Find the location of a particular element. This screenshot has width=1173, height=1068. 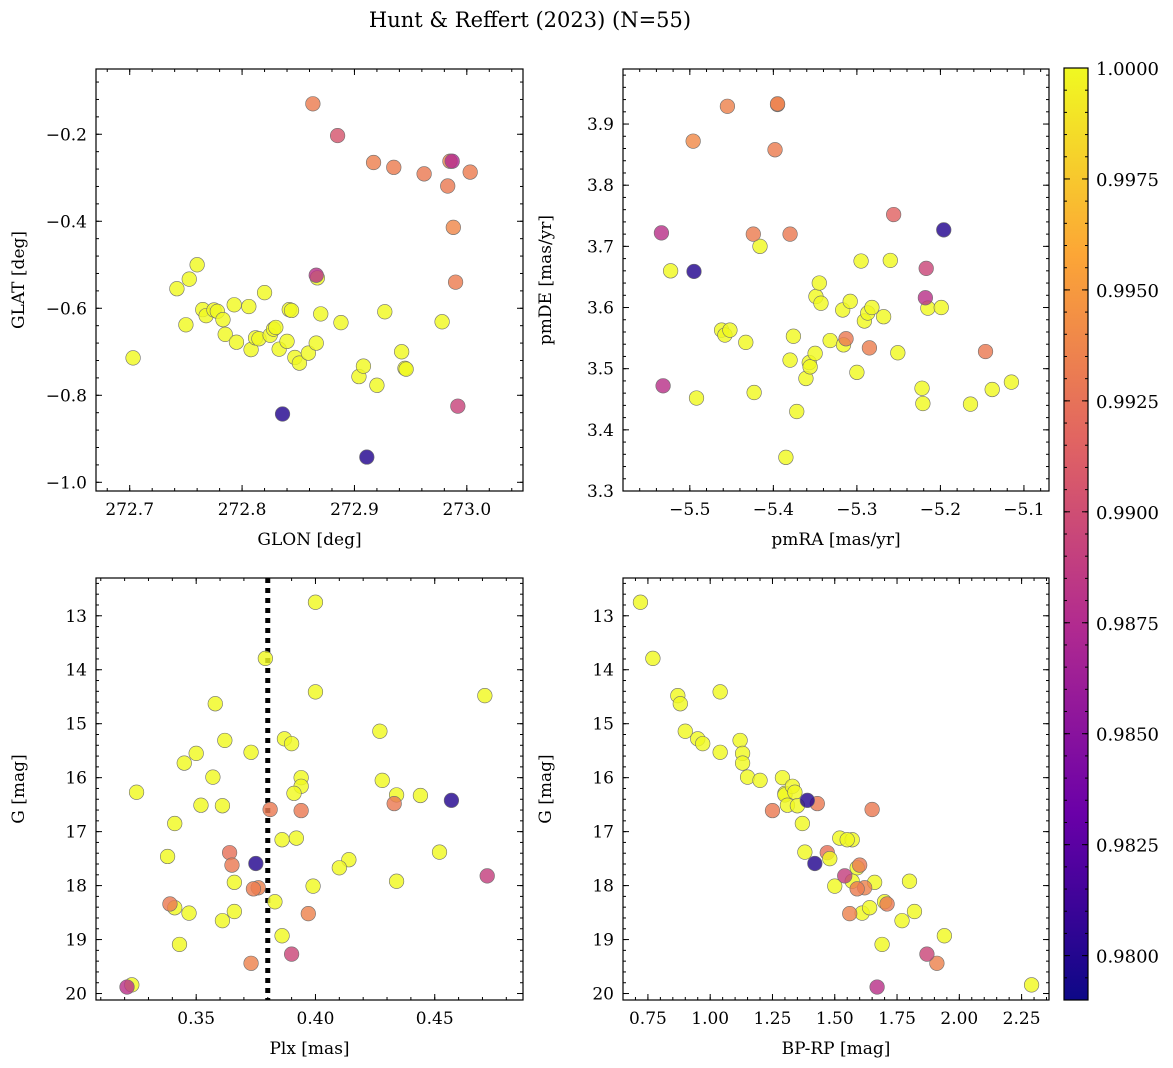

colorbar-tick-label: 0.9875 is located at coordinates (1127, 624).